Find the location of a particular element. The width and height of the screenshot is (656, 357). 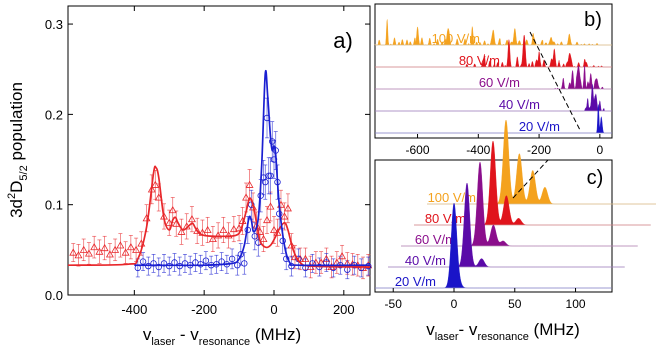

panel-c-ticks: -50 0 50 100 is located at coordinates (485, 299).